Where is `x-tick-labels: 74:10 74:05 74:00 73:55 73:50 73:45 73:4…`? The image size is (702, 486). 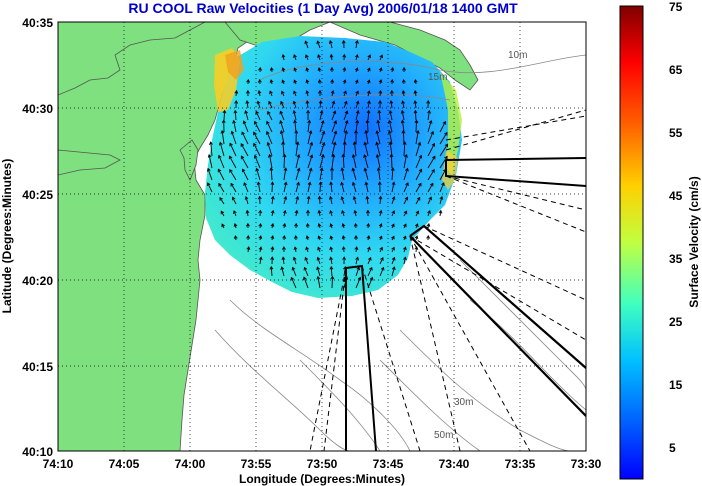
x-tick-labels: 74:10 74:05 74:00 73:55 73:50 73:45 73:4… is located at coordinates (322, 464).